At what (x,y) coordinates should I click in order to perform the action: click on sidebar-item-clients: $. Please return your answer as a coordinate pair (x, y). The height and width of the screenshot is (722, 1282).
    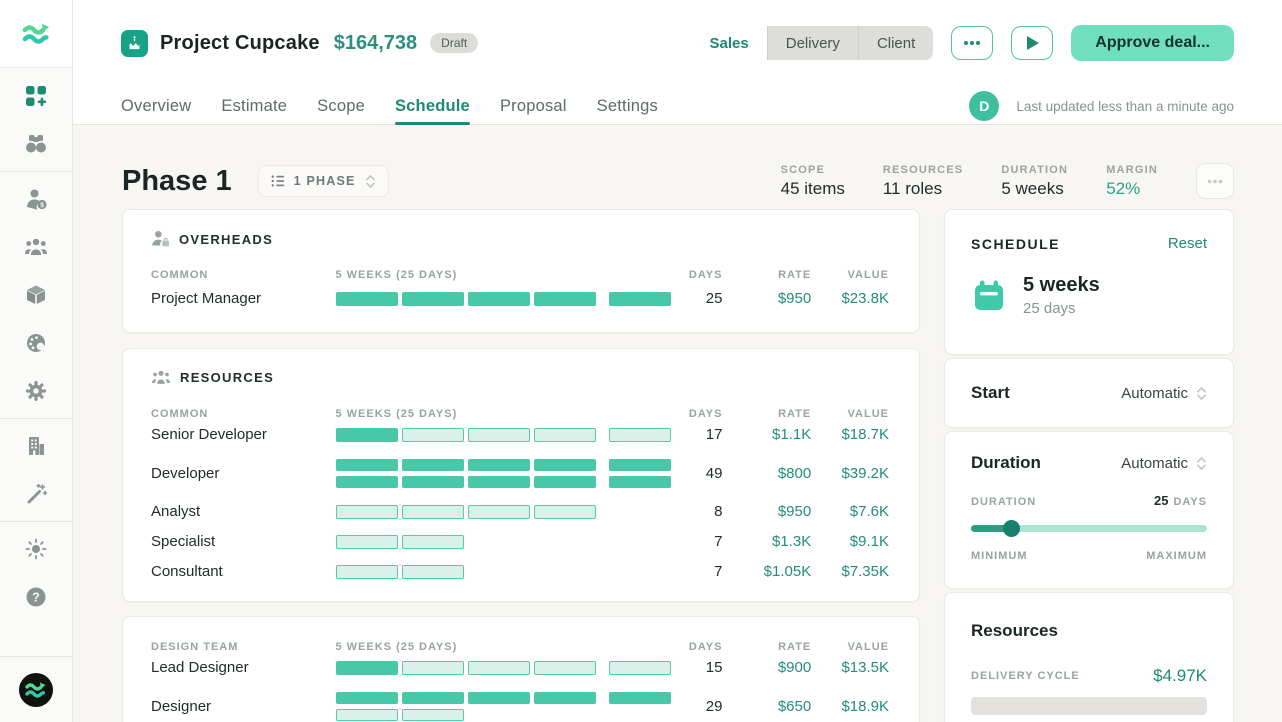
    Looking at the image, I should click on (36, 199).